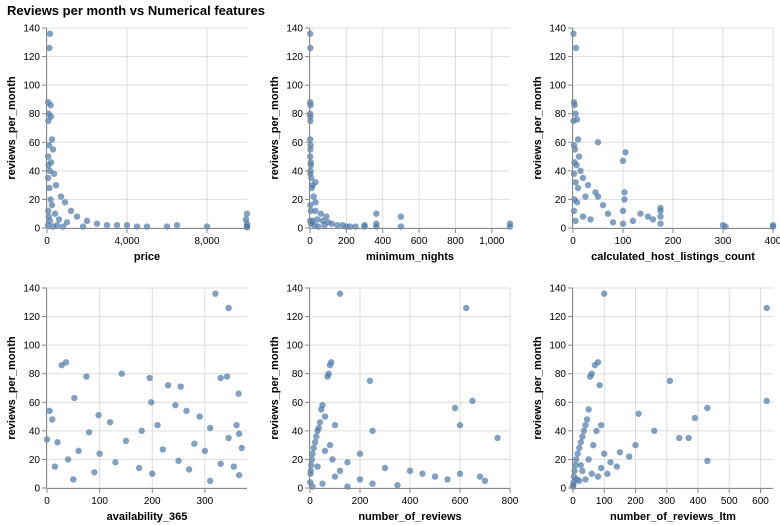 The height and width of the screenshot is (525, 780). I want to click on x-tick-label: 400, so click(772, 241).